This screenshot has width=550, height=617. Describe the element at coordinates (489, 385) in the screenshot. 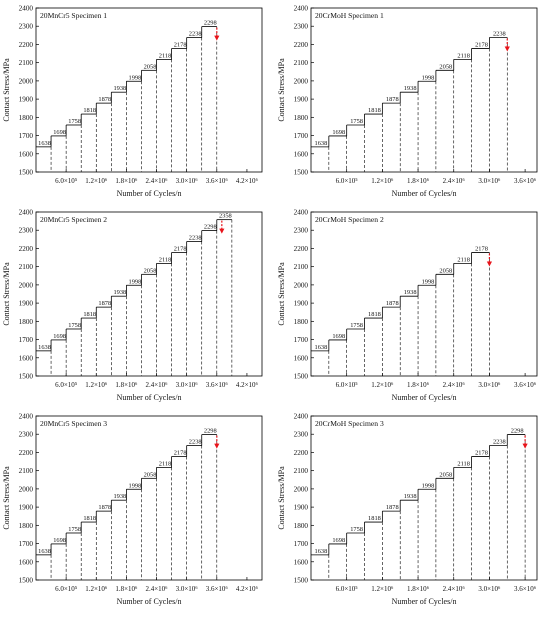

I see `x-tick-label: 3.0×10⁶` at that location.